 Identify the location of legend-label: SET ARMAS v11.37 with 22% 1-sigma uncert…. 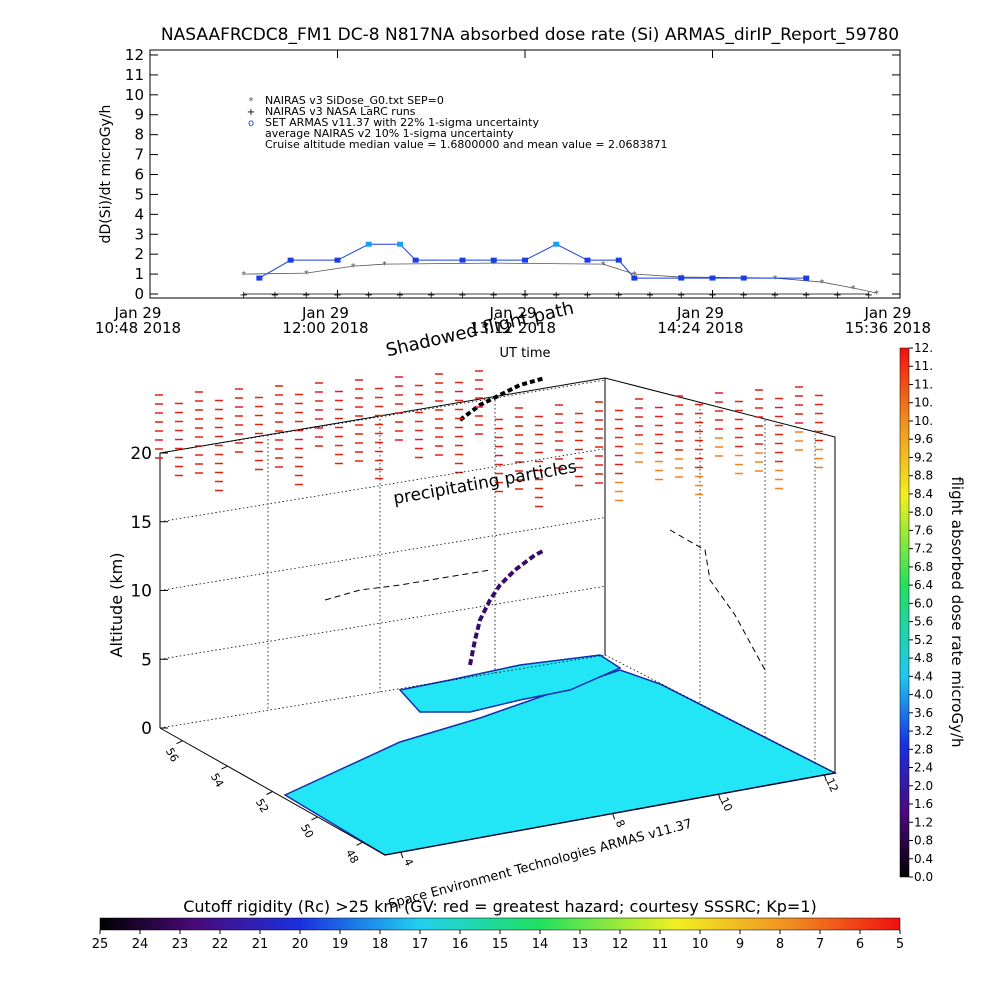
(402, 122).